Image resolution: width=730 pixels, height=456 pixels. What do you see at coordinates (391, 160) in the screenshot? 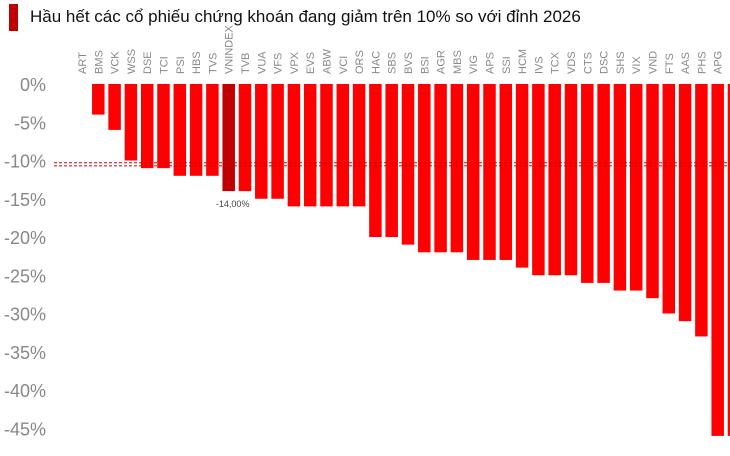
I see `bar-sbs` at bounding box center [391, 160].